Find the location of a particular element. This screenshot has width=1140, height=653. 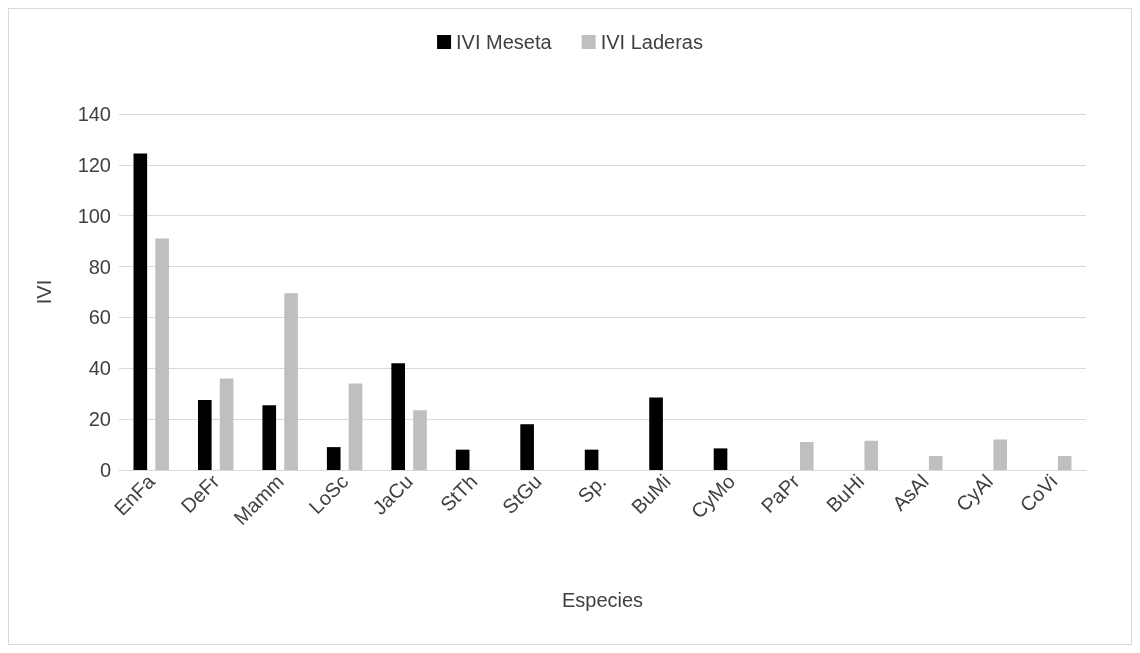

y-tick-label: 100 is located at coordinates (94, 215).